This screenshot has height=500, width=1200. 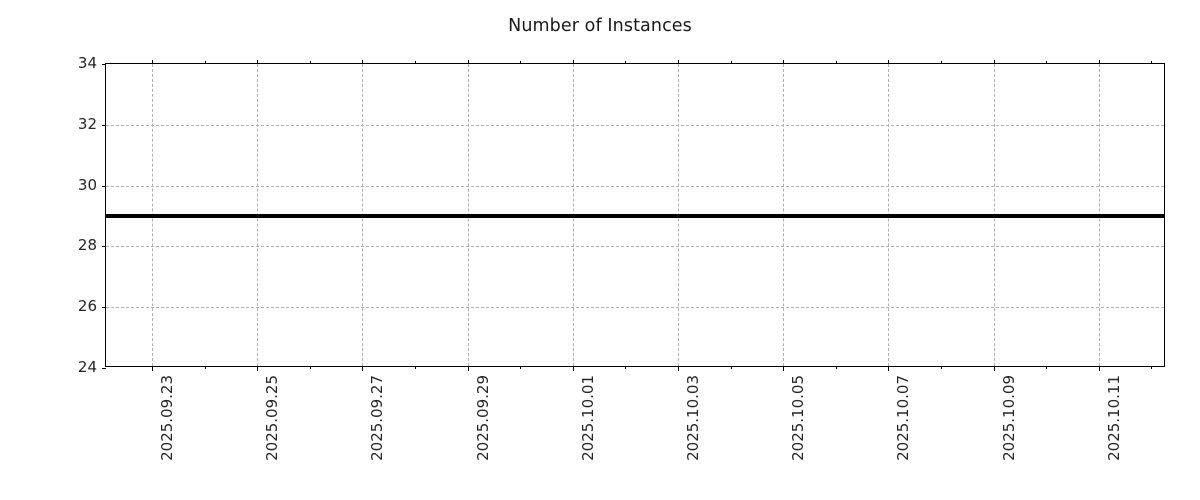 I want to click on x-axis-tick-label: 2025.09.27, so click(x=377, y=418).